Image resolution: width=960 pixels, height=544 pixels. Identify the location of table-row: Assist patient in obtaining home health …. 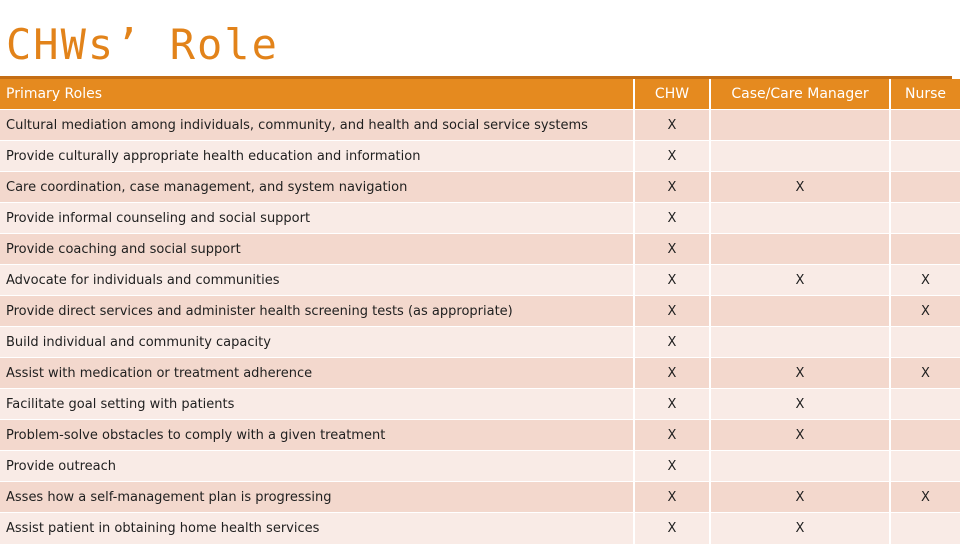
(480, 528).